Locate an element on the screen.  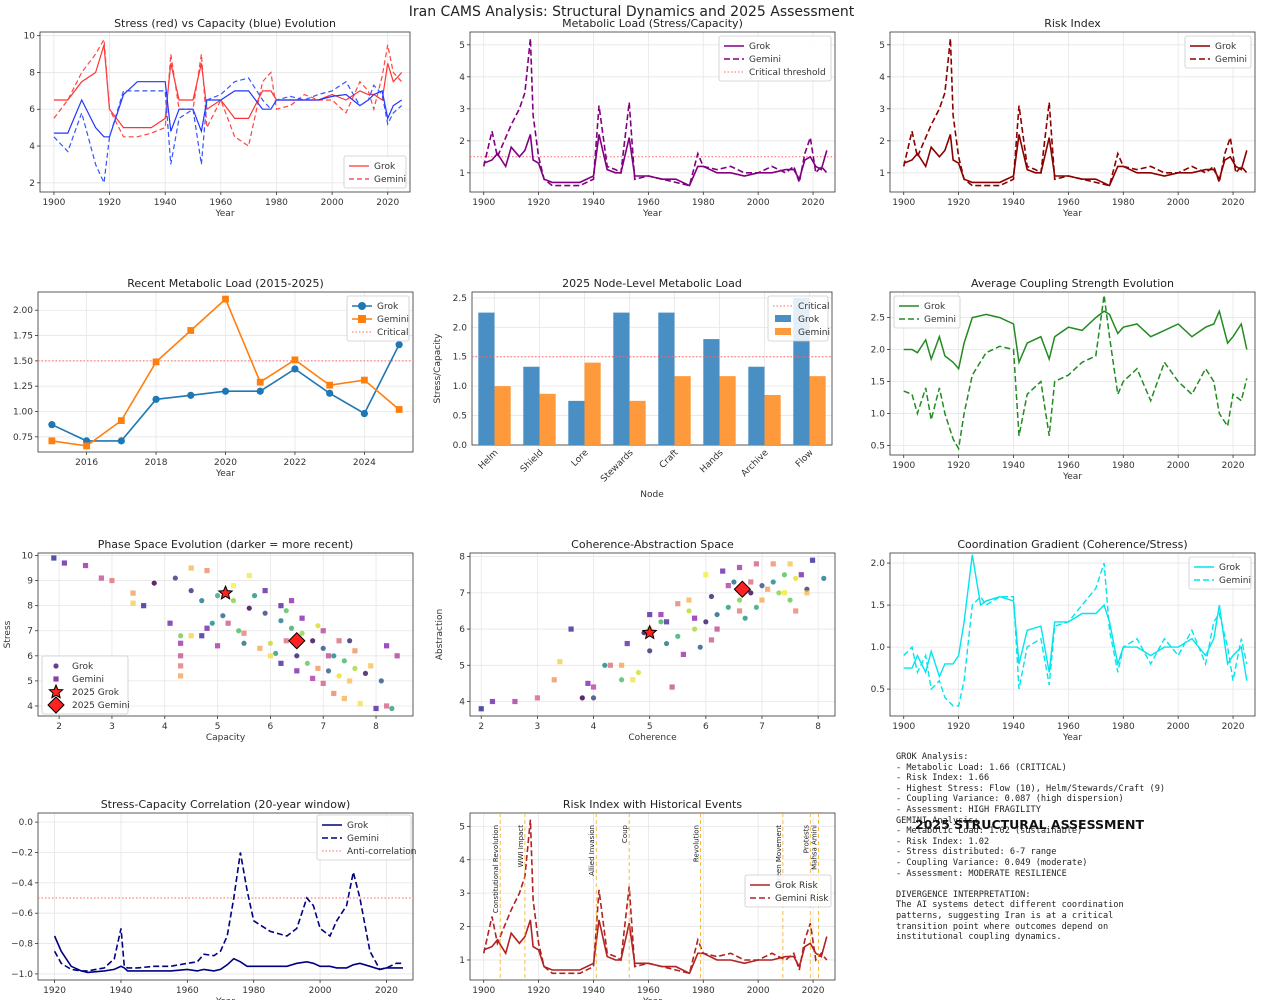
y-tick-label: 2 is located at coordinates (32, 184).